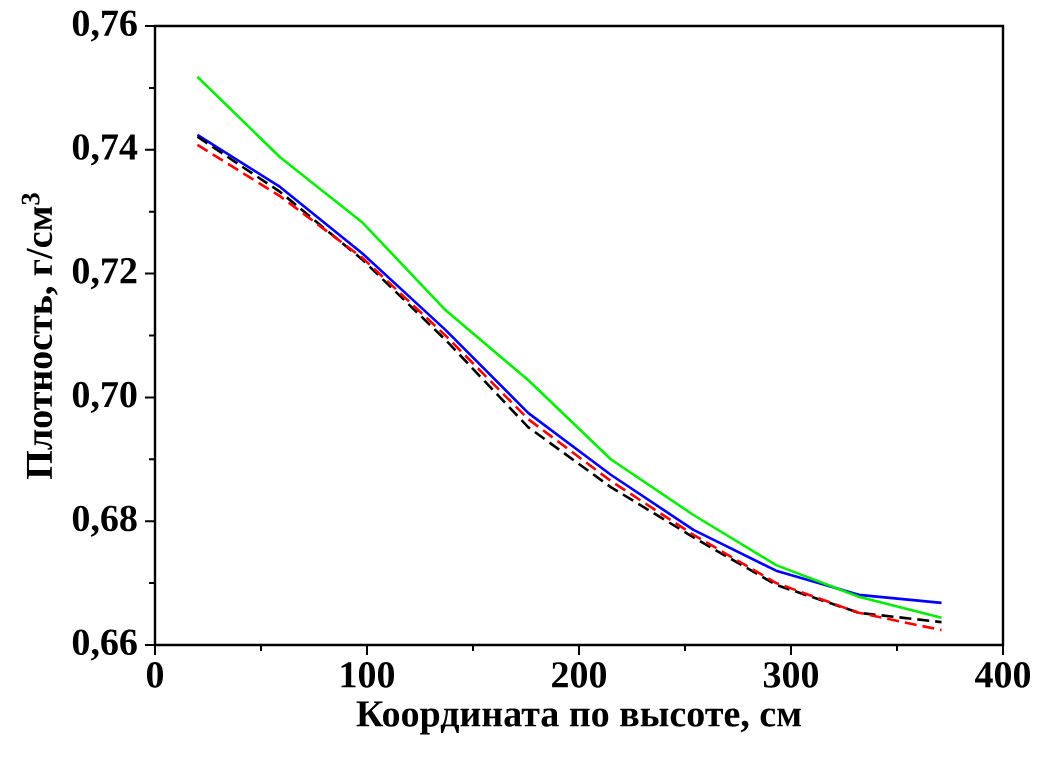 The image size is (1050, 763). Describe the element at coordinates (105, 150) in the screenshot. I see `y-tick-label: 0,74` at that location.